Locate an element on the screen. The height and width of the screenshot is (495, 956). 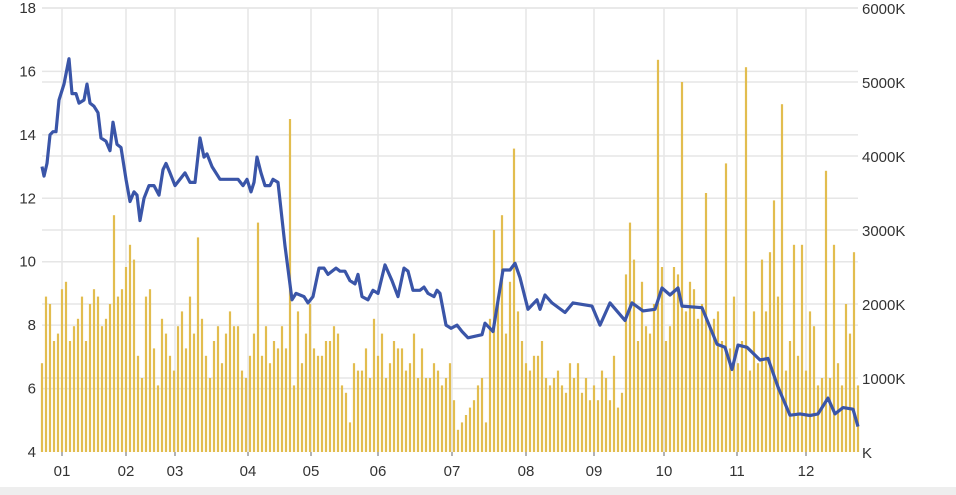
y-right-tick-label: 3000K is located at coordinates (883, 231).